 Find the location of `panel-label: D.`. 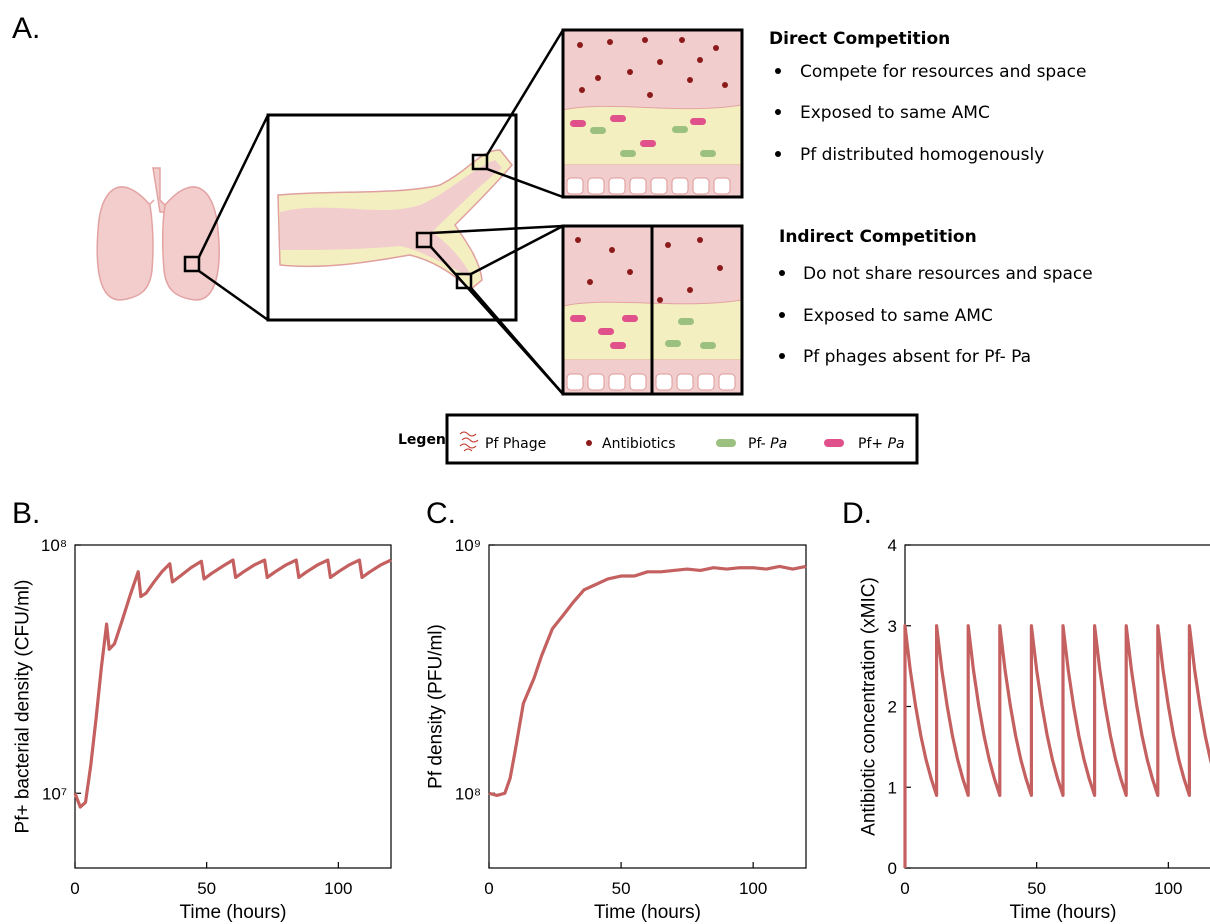

panel-label: D. is located at coordinates (857, 513).